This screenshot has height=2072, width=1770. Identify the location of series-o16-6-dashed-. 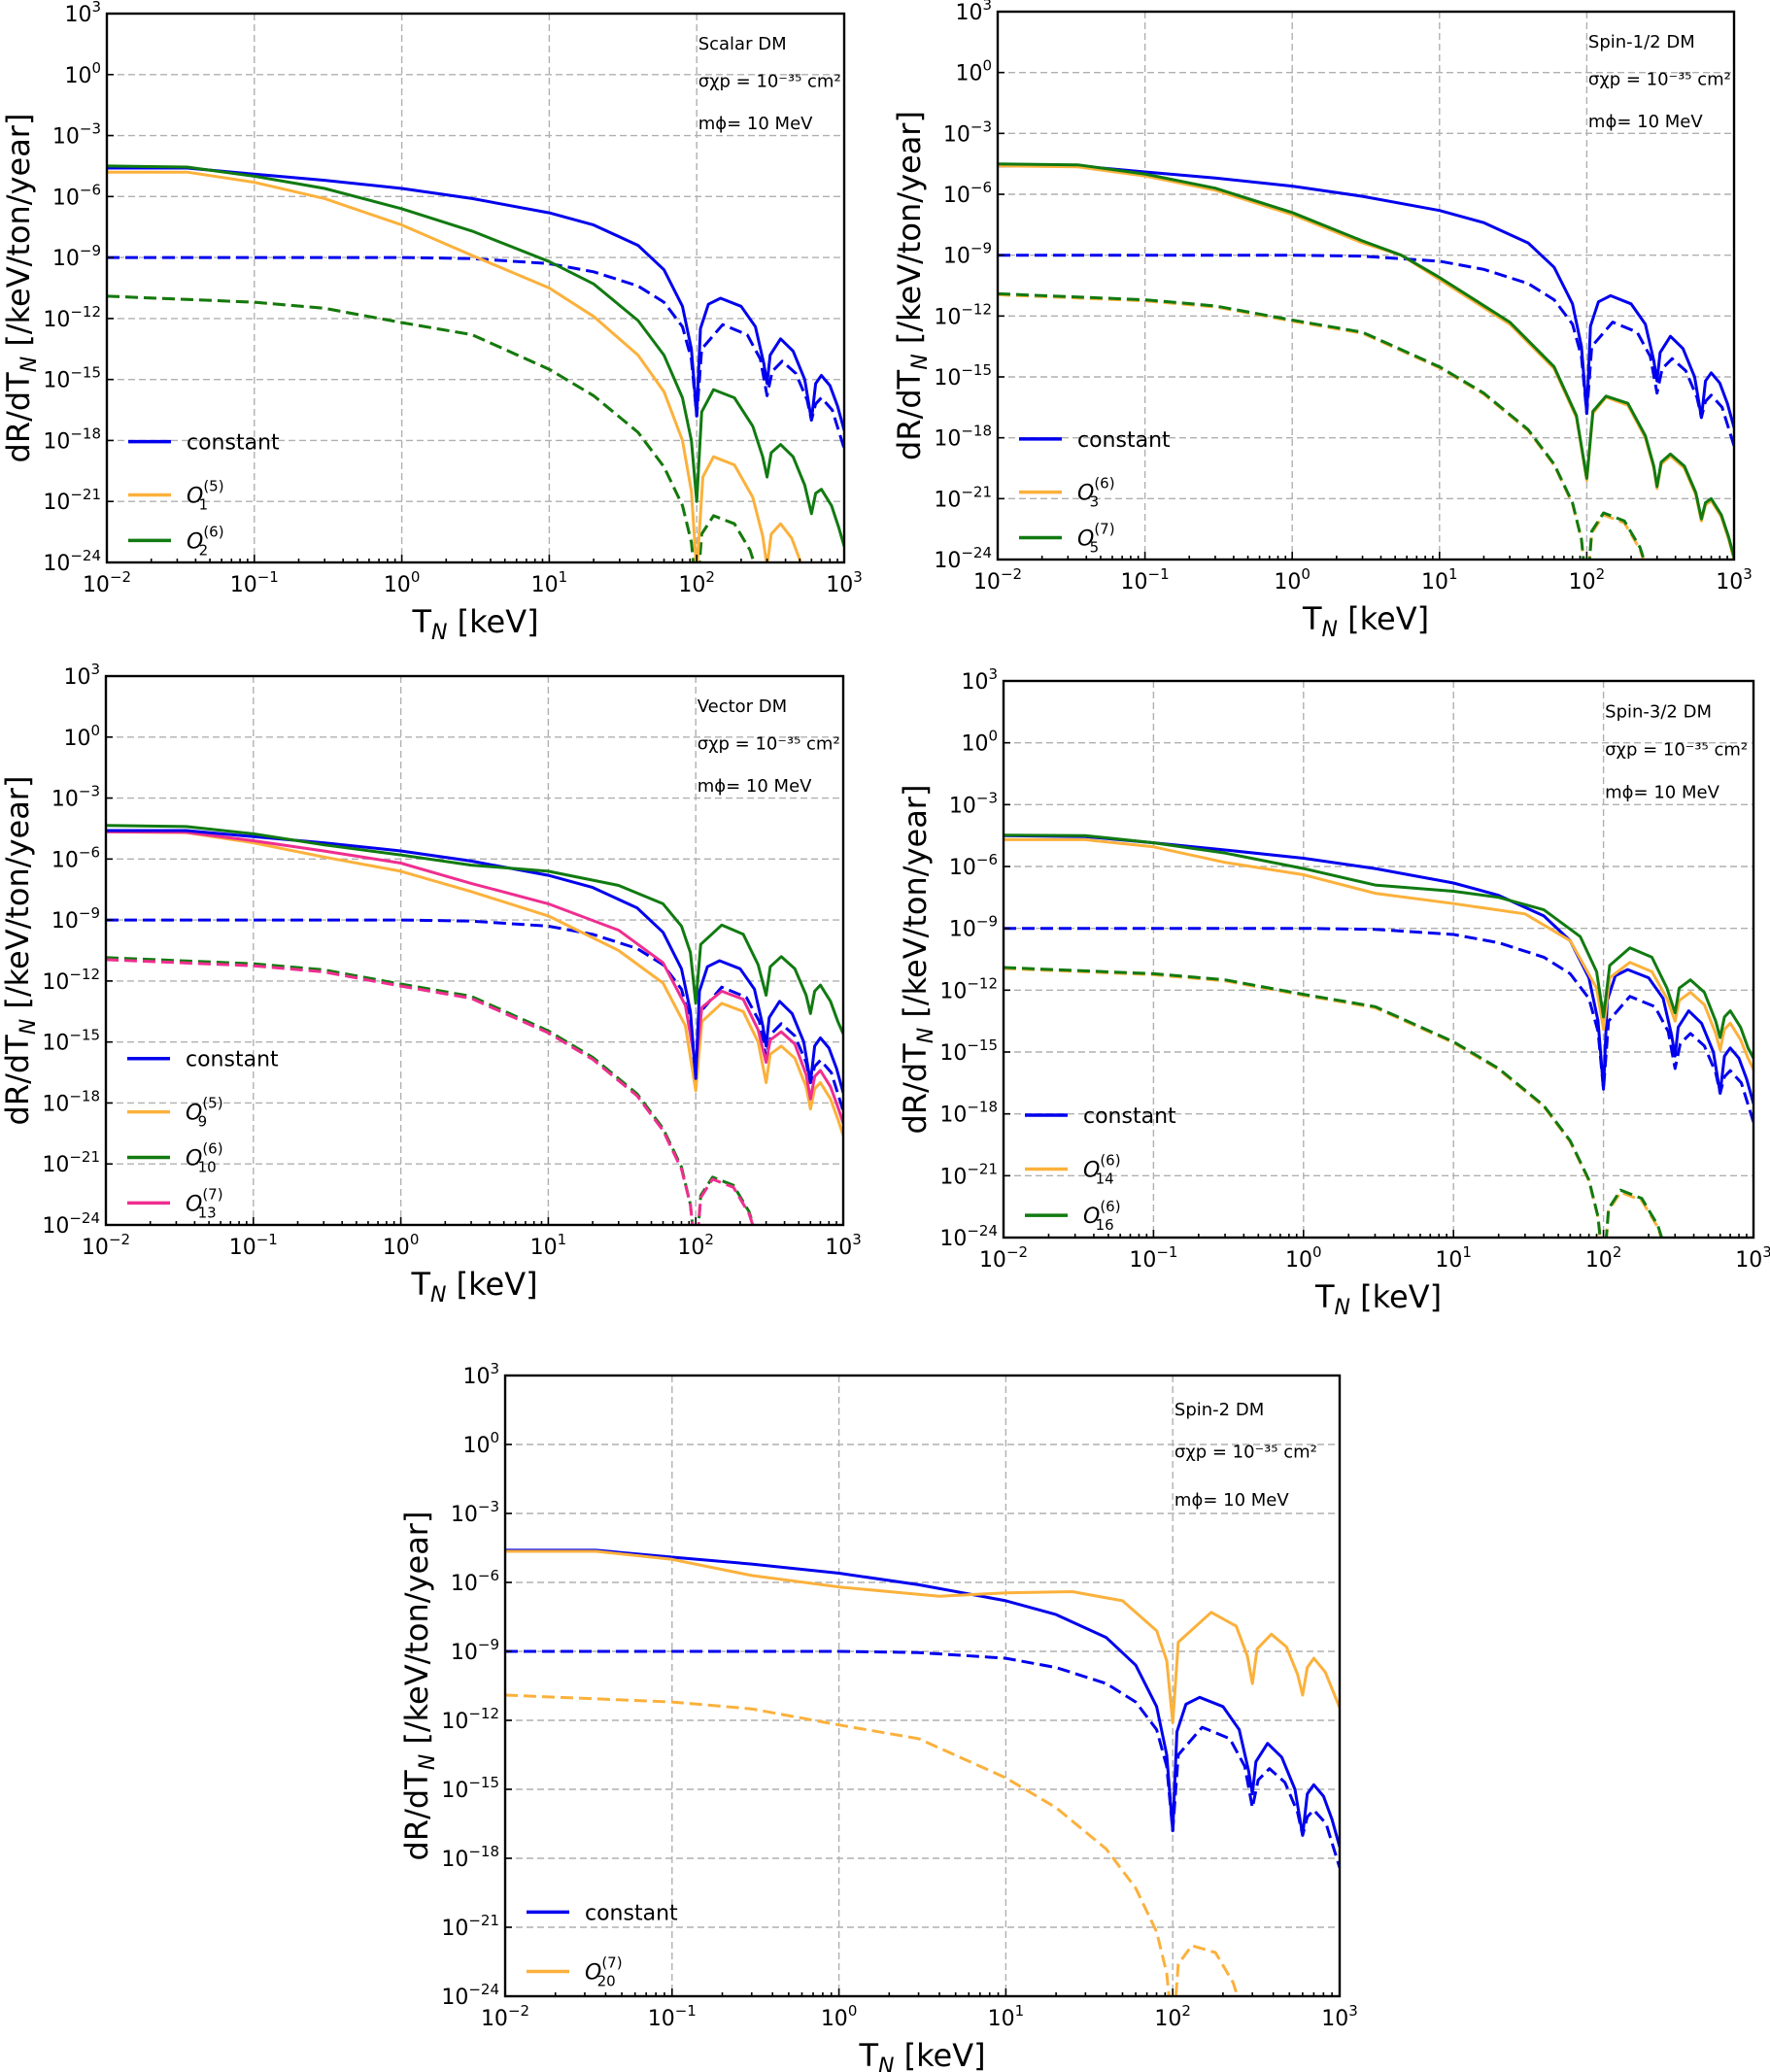
(1334, 1102).